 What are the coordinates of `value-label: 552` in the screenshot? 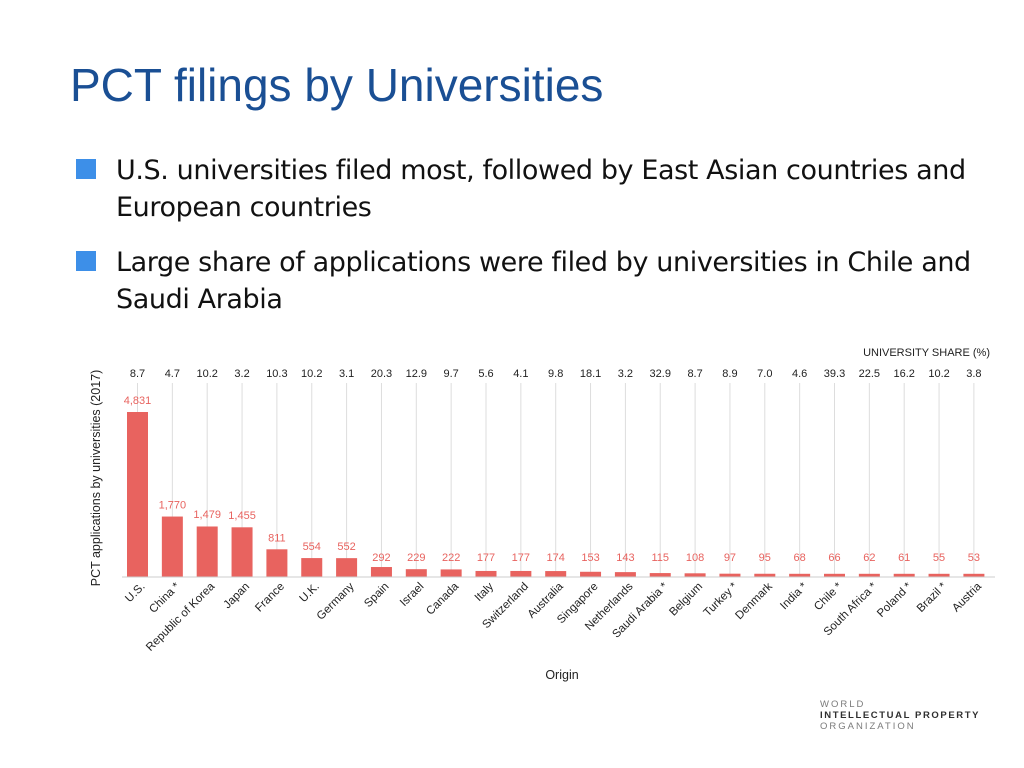 It's located at (346, 547).